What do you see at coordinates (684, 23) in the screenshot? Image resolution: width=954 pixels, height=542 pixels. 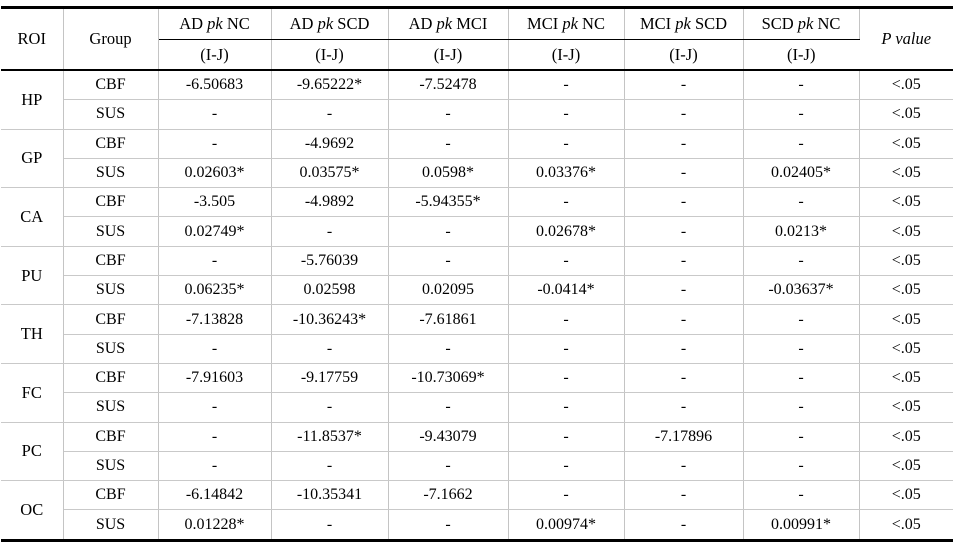 I see `column-header-mci-pk-scd: MCI pk SCD` at bounding box center [684, 23].